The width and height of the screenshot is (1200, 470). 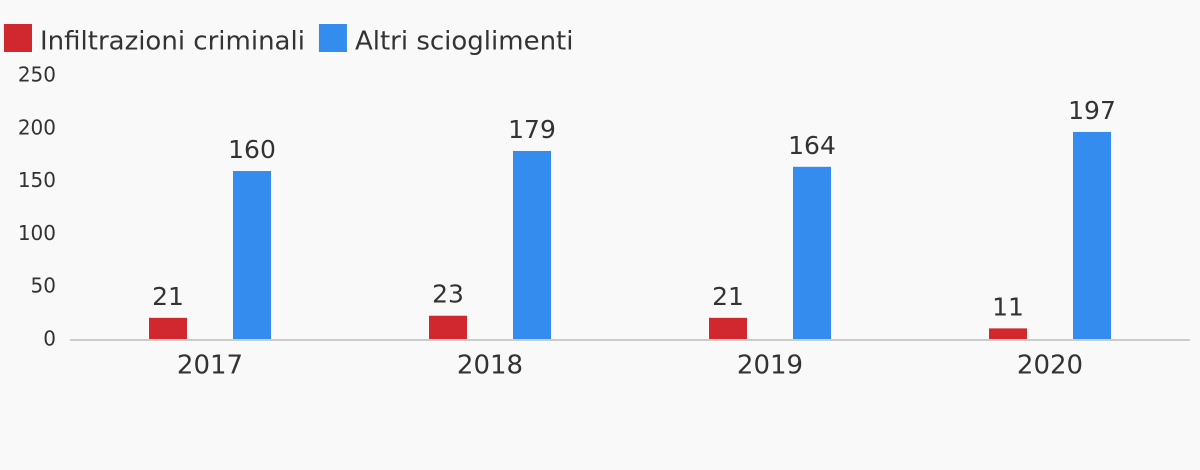 What do you see at coordinates (172, 42) in the screenshot?
I see `legend-label: Infiltrazioni criminali` at bounding box center [172, 42].